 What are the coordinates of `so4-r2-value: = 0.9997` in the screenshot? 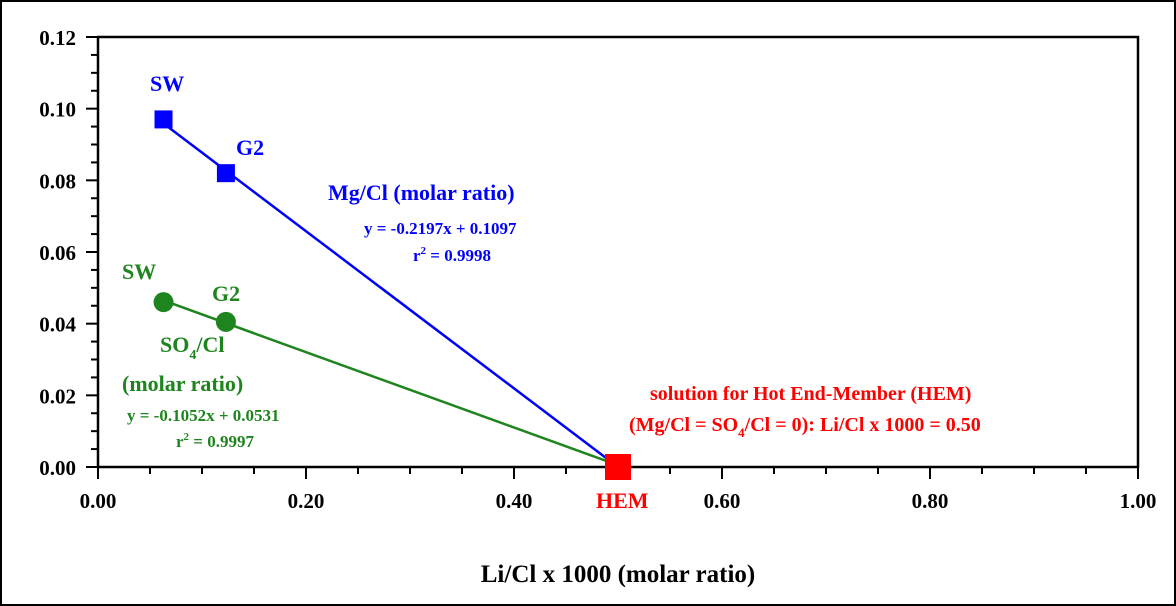 It's located at (221, 441).